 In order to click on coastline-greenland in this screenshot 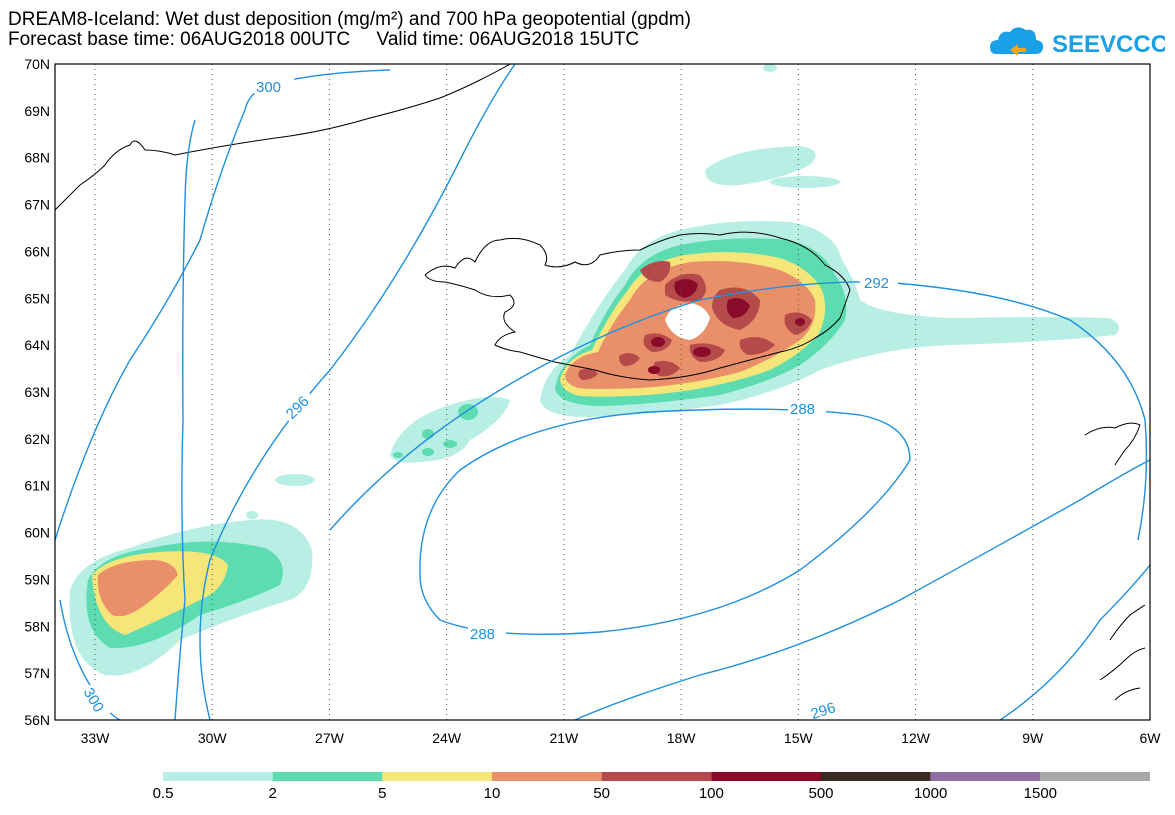, I will do `click(283, 137)`.